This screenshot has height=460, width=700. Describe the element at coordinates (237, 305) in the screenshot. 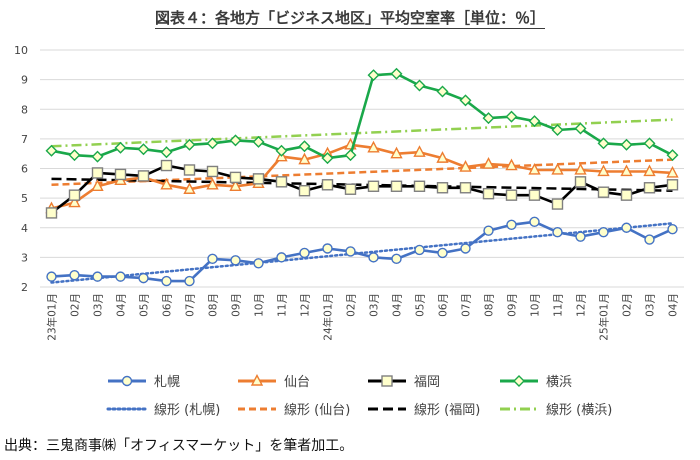

I see `x-tick-label: 09月` at that location.